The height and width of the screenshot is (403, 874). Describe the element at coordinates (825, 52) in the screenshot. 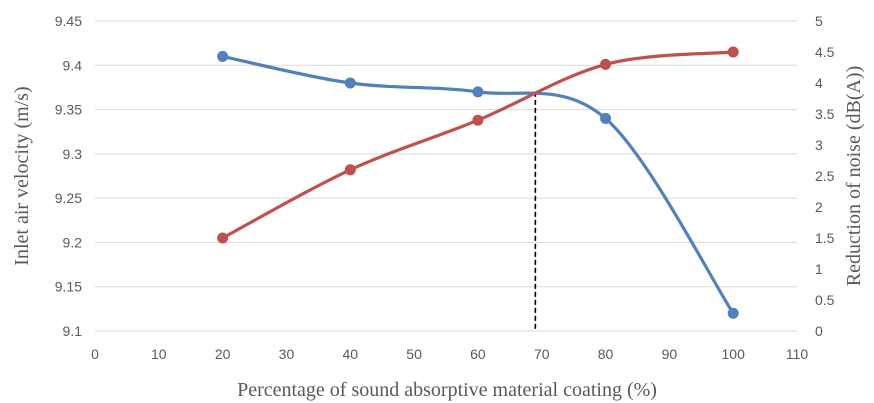

I see `right-y-tick-label: 4.5` at that location.